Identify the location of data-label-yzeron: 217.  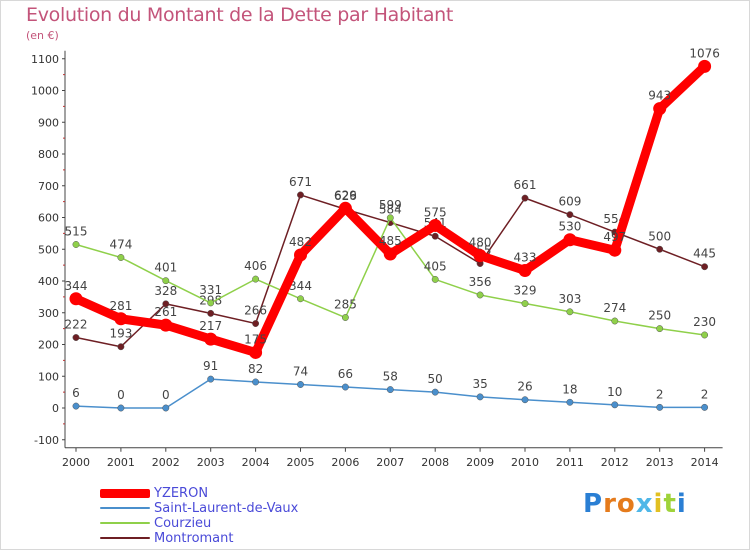
(210, 326).